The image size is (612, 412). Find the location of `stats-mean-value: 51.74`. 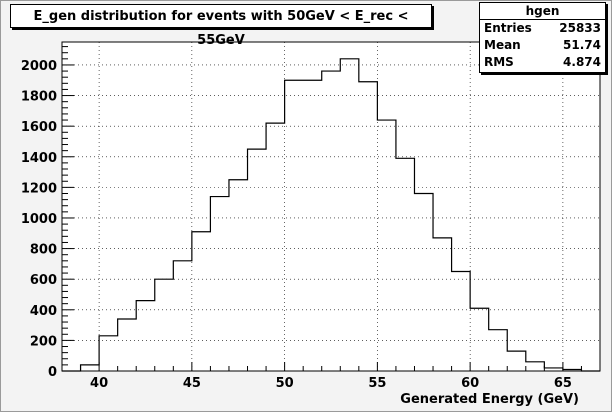

stats-mean-value: 51.74 is located at coordinates (582, 45).